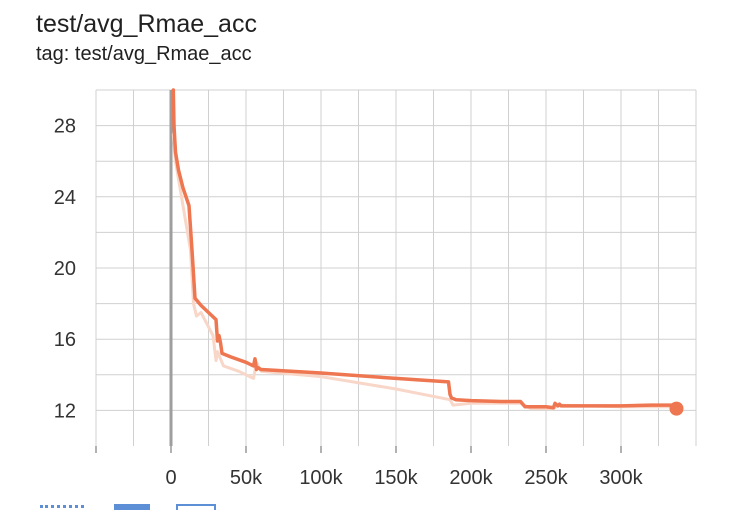  I want to click on y-axis-ticks: 12 16 20 24 28, so click(65, 269).